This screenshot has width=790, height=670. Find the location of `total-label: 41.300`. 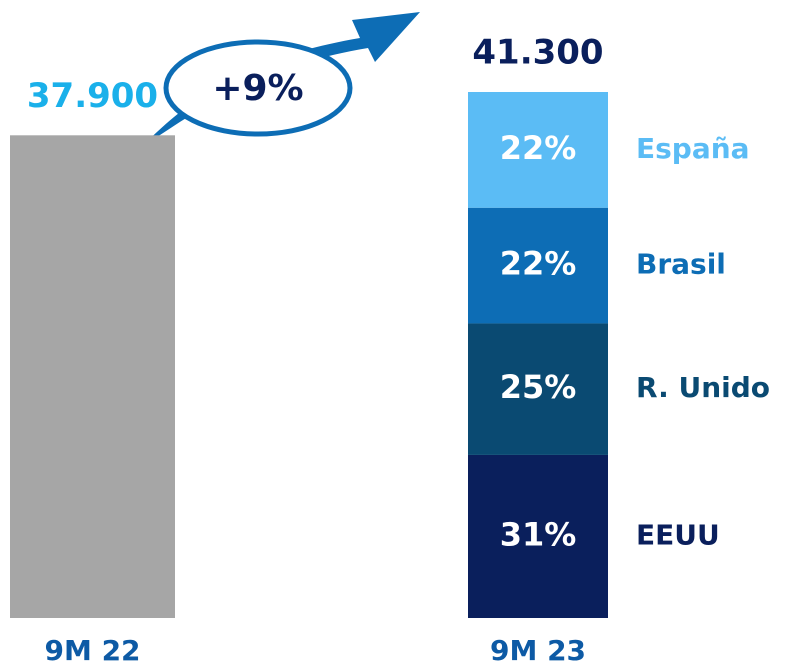

total-label: 41.300 is located at coordinates (537, 53).